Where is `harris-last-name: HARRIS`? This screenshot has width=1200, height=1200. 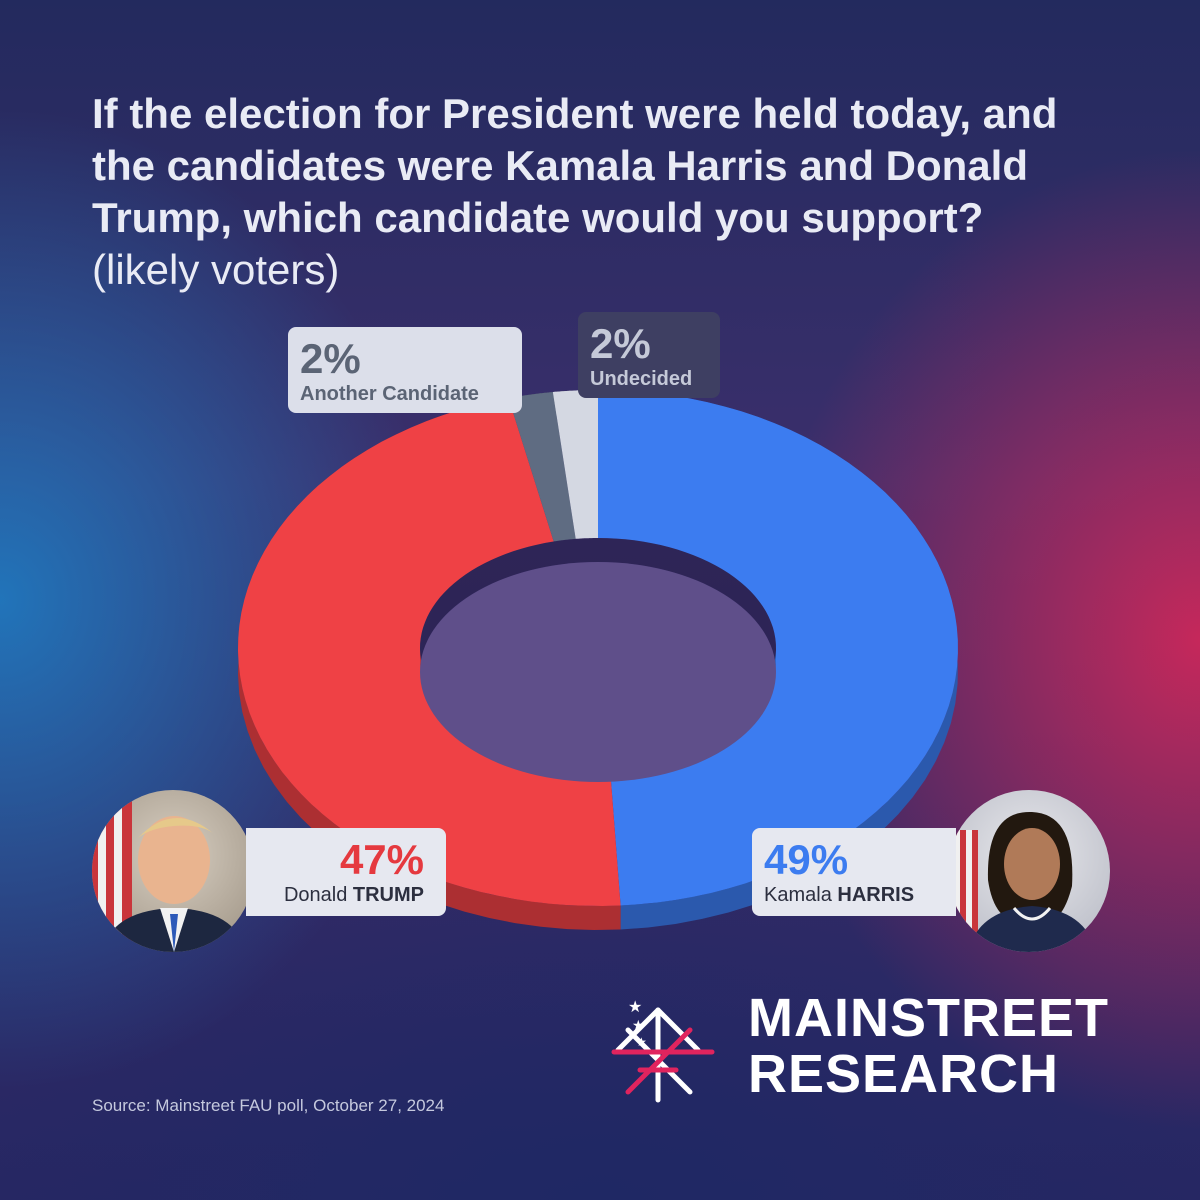
harris-last-name: HARRIS is located at coordinates (876, 895).